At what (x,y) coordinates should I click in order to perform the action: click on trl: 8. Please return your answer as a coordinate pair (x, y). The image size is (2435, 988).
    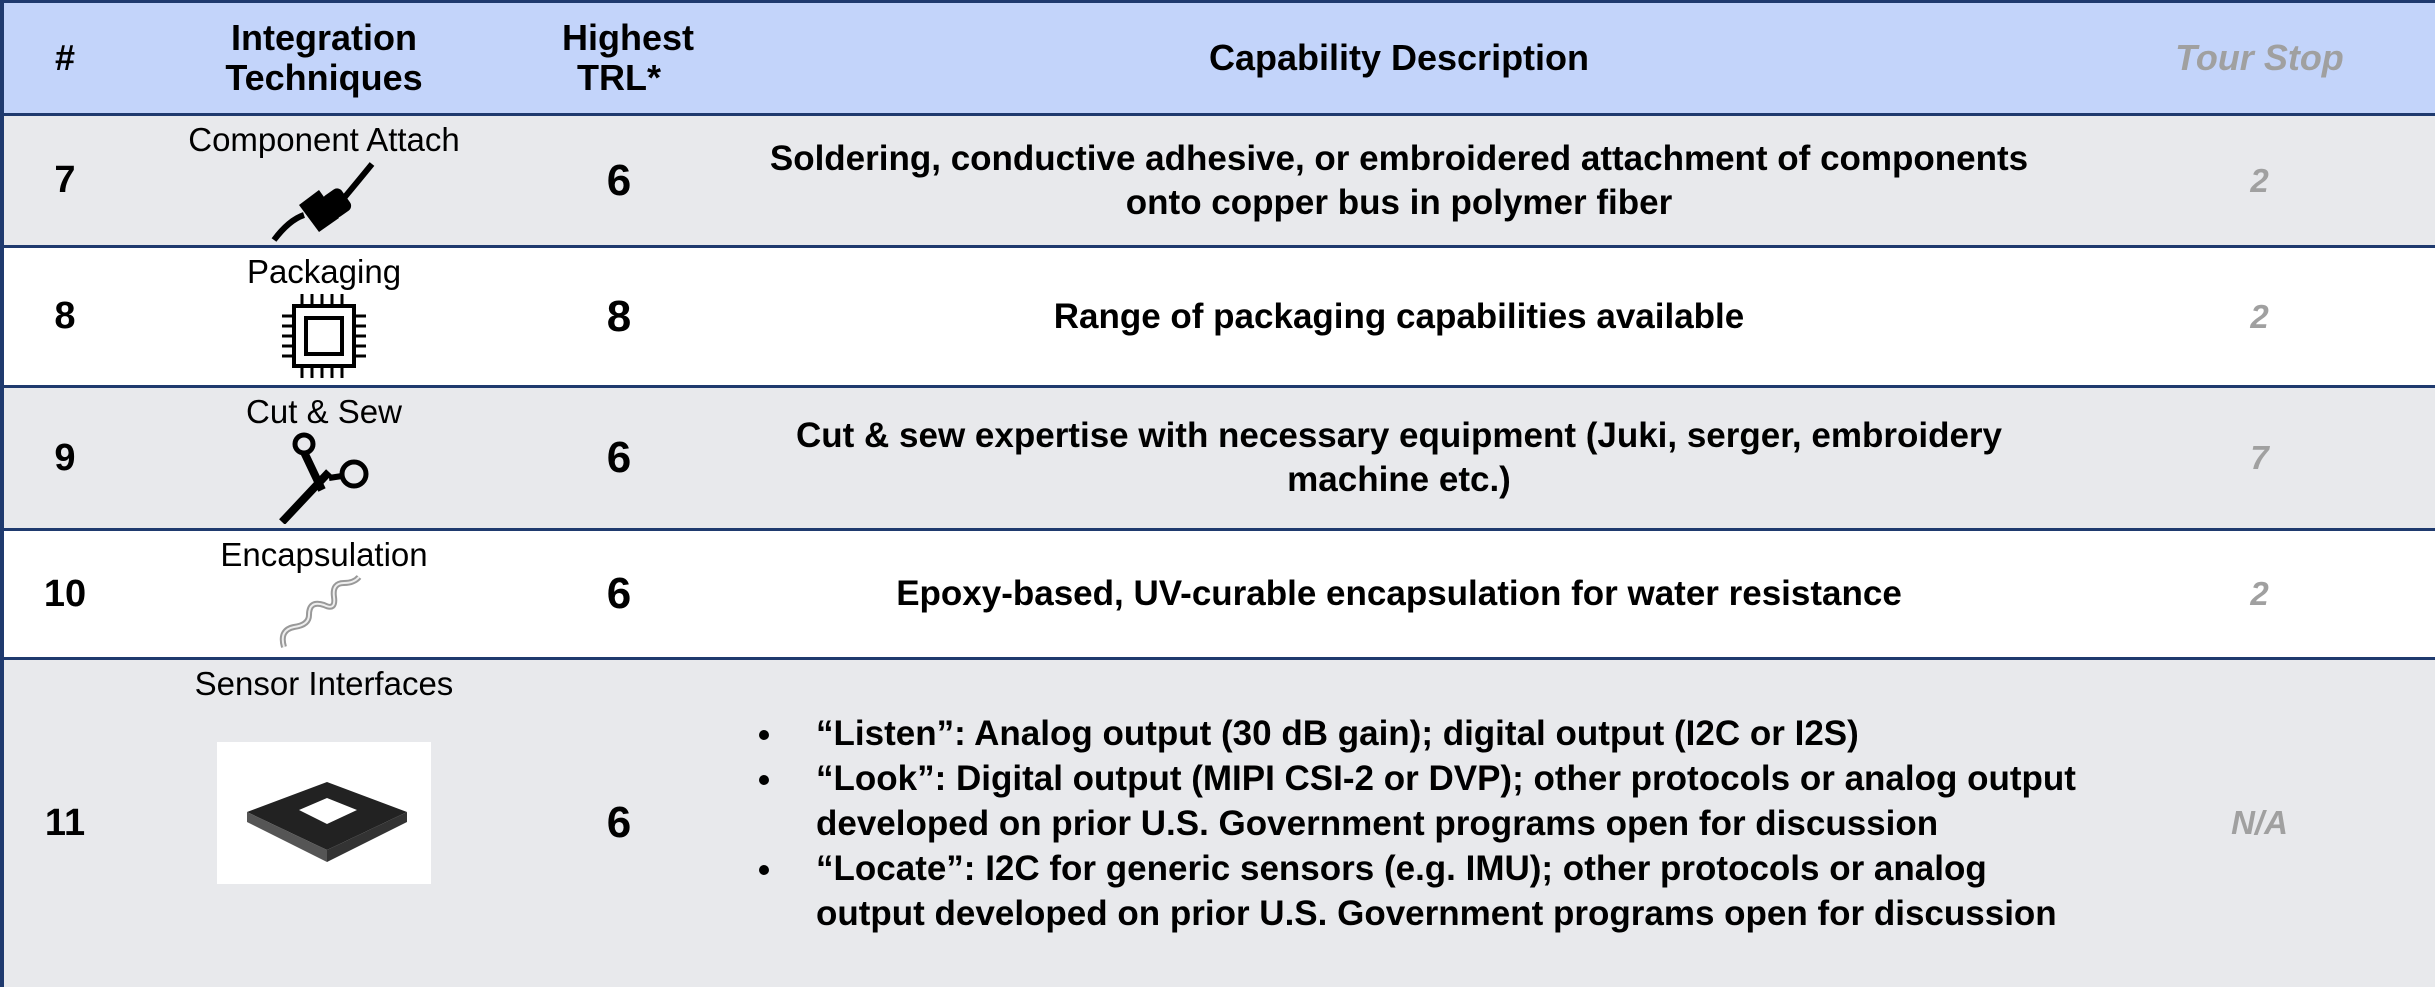
    Looking at the image, I should click on (619, 316).